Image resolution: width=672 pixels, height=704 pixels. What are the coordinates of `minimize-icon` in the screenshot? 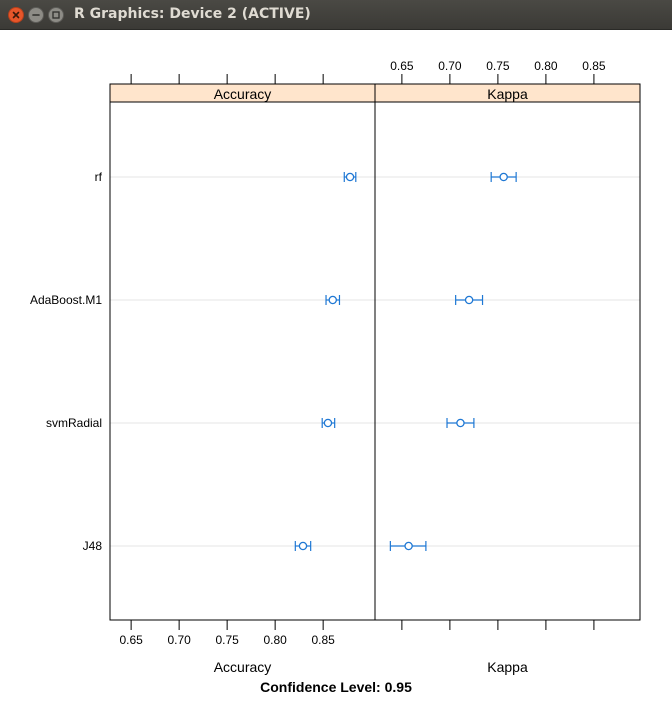 It's located at (36, 15).